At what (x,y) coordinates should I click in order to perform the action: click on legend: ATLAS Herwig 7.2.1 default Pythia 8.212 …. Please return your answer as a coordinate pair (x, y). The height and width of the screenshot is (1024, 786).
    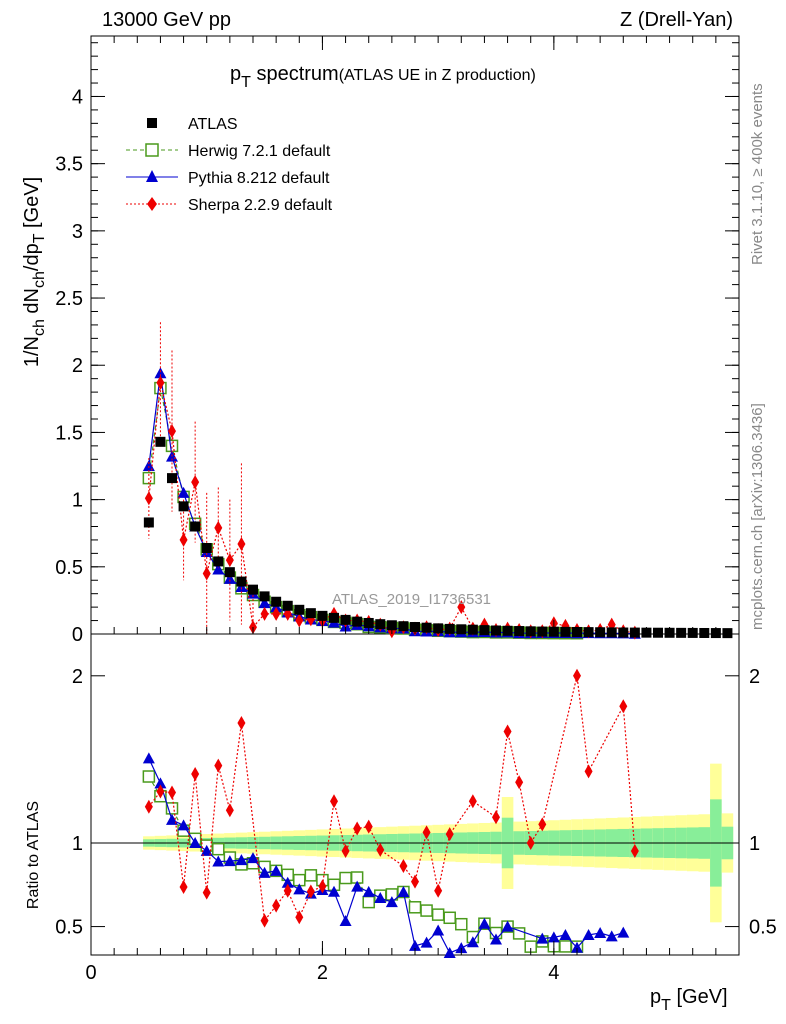
    Looking at the image, I should click on (229, 165).